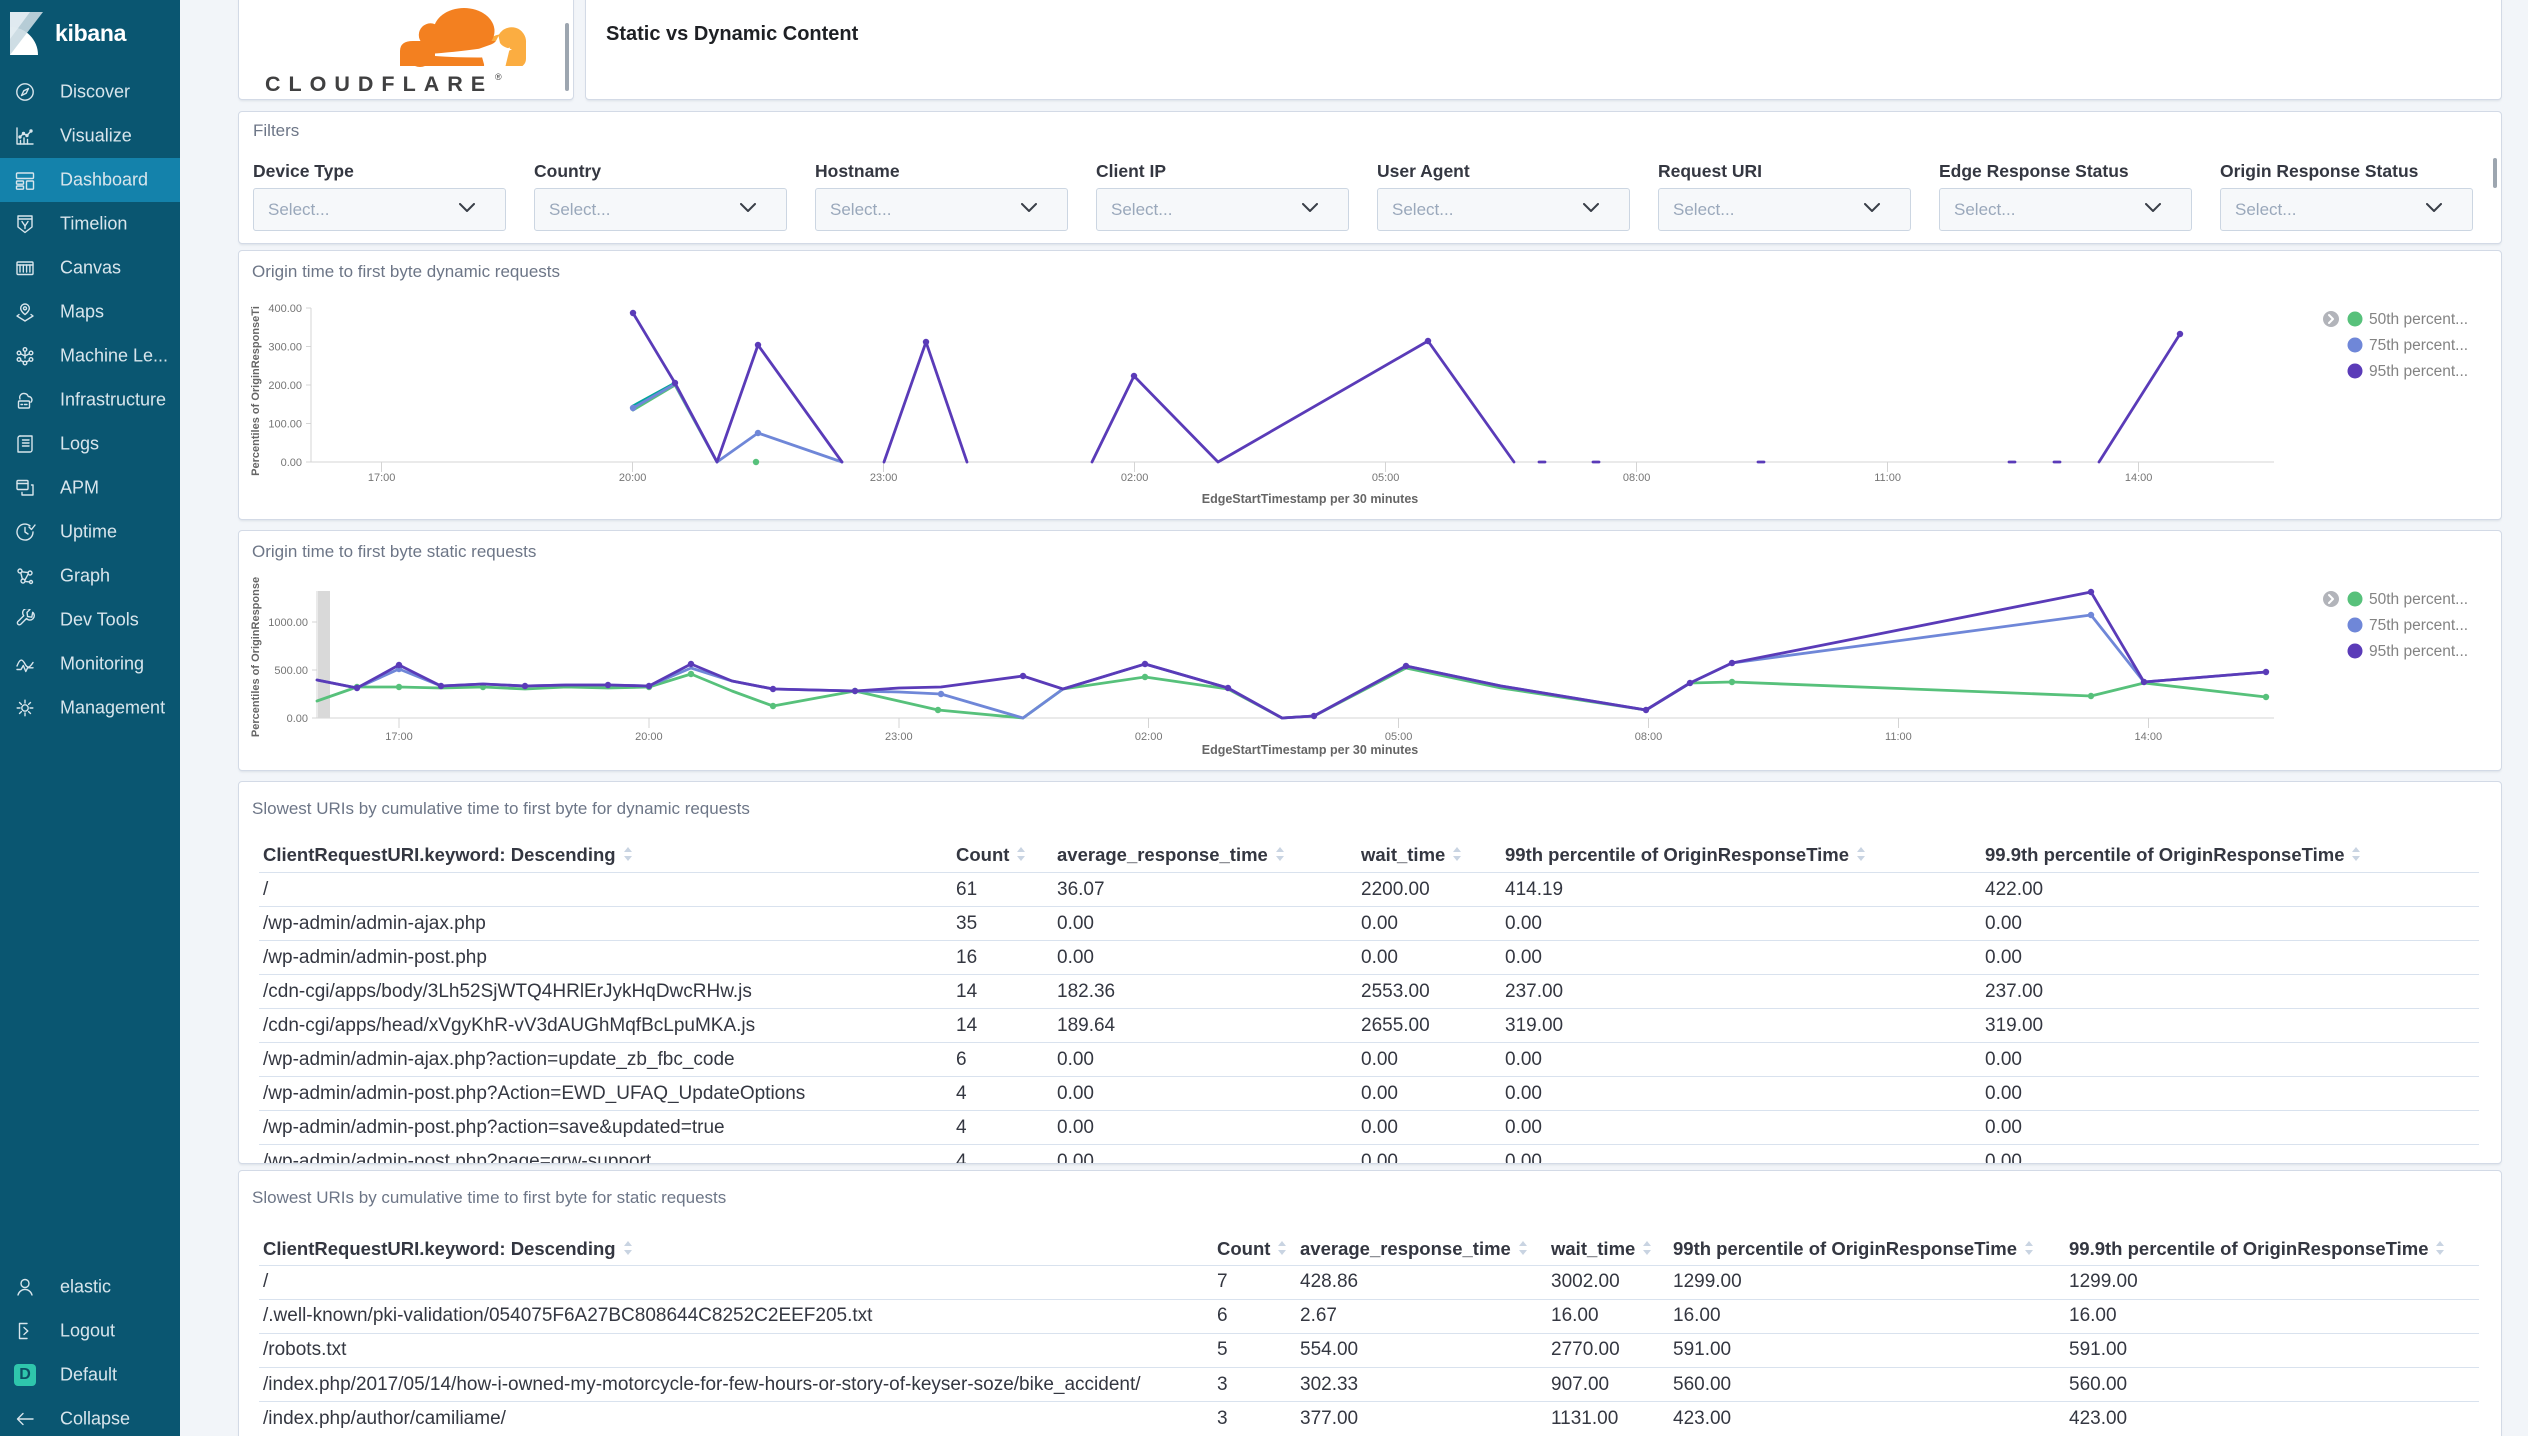 Image resolution: width=2528 pixels, height=1436 pixels. Describe the element at coordinates (256, 657) in the screenshot. I see `svg-text: Percentiles of OriginResponse` at that location.